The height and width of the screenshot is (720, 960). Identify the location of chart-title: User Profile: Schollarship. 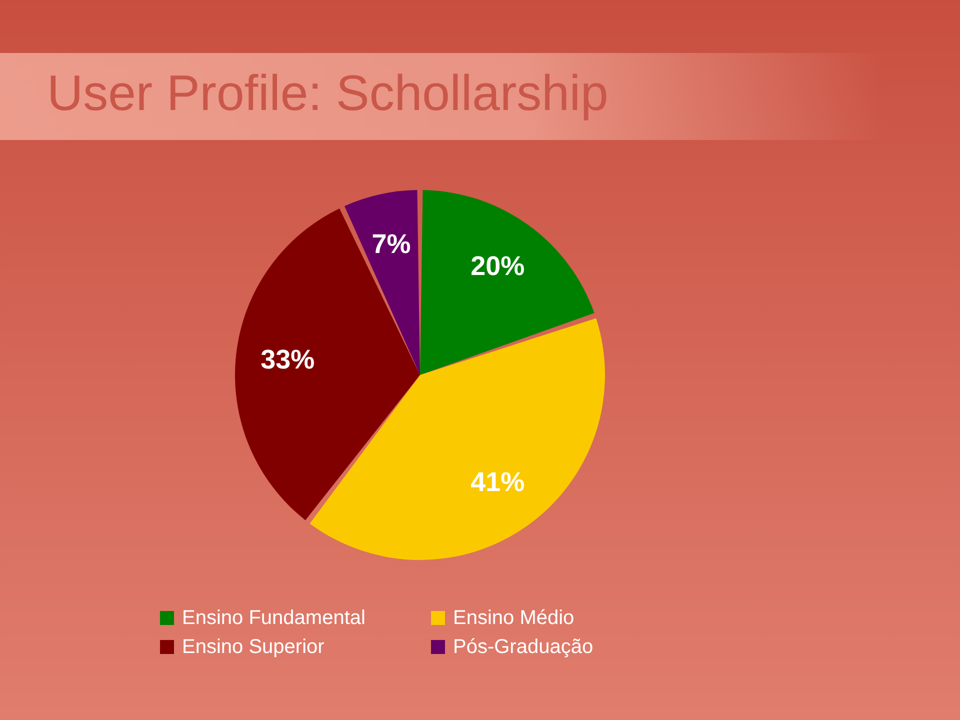
(327, 93).